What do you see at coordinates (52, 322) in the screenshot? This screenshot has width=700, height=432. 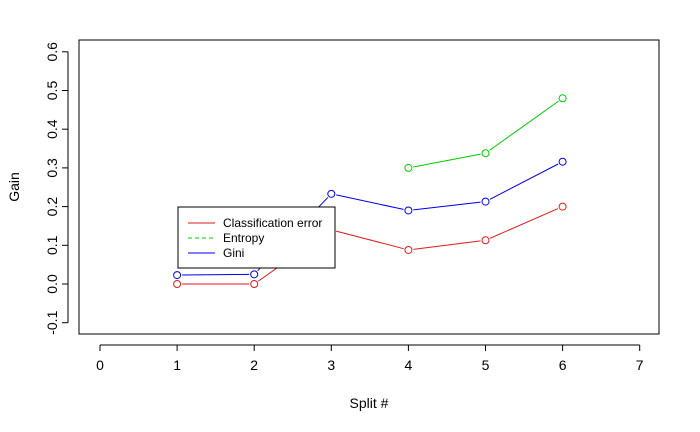 I see `y-tick-label: -0.1` at bounding box center [52, 322].